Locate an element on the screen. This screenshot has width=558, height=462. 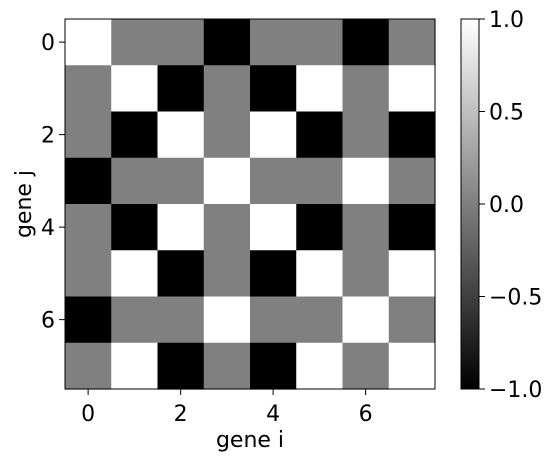
colorbar-ticks: −1.0 −0.5 0.0 0.5 1.0 is located at coordinates (510, 205).